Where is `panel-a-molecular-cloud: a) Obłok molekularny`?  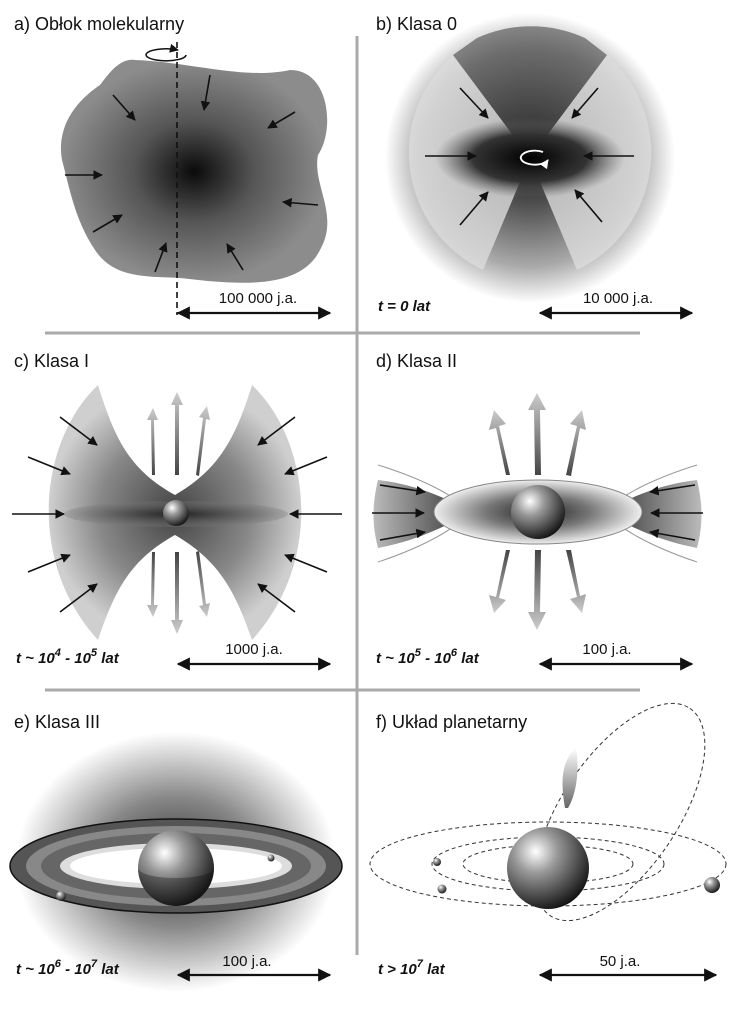 panel-a-molecular-cloud: a) Obłok molekularny is located at coordinates (171, 164).